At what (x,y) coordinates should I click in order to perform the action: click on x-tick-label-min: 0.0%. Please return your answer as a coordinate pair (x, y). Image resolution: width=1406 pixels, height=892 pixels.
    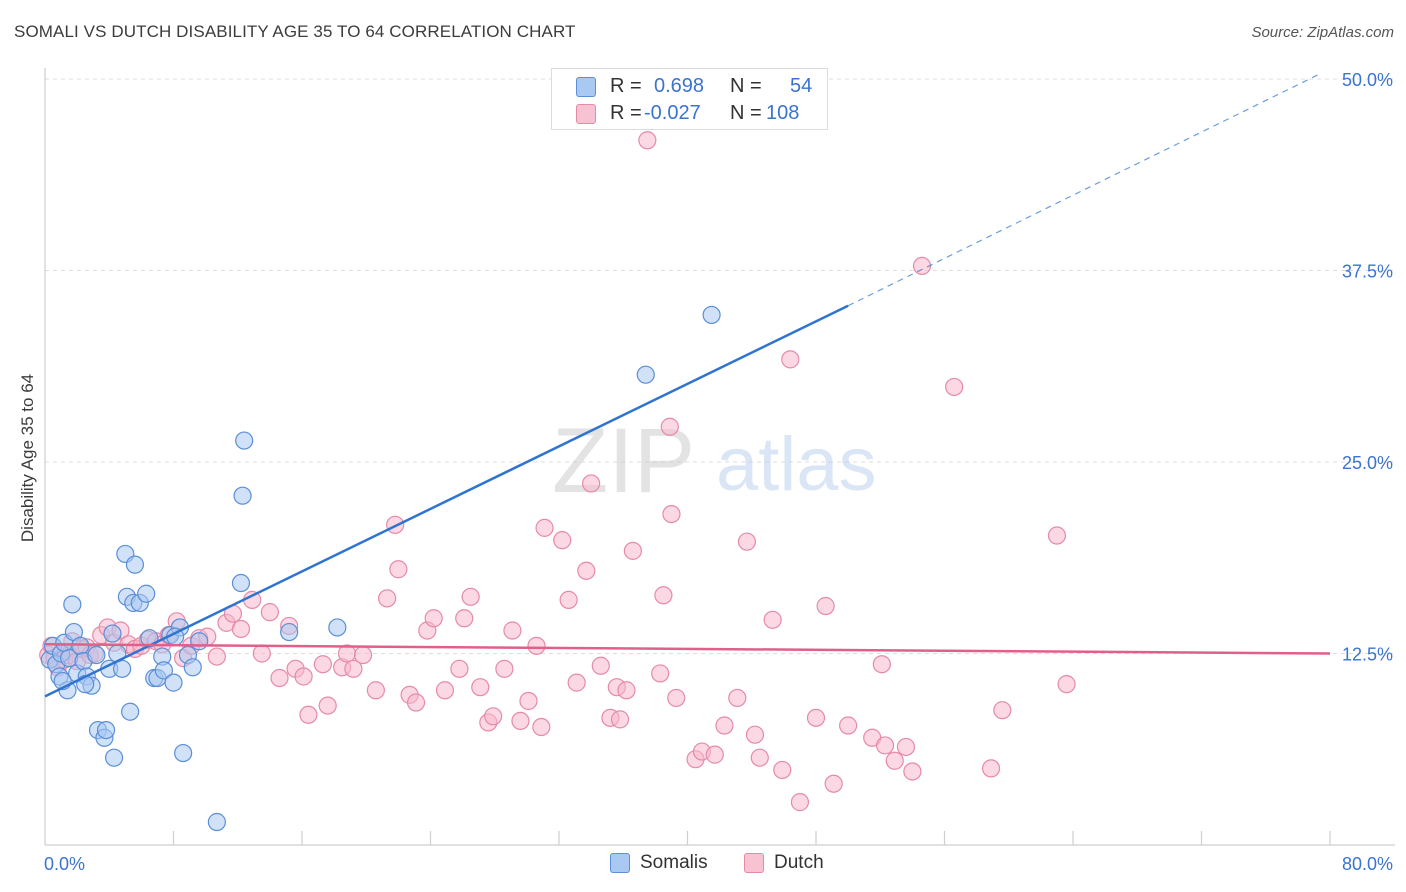
    Looking at the image, I should click on (64, 864).